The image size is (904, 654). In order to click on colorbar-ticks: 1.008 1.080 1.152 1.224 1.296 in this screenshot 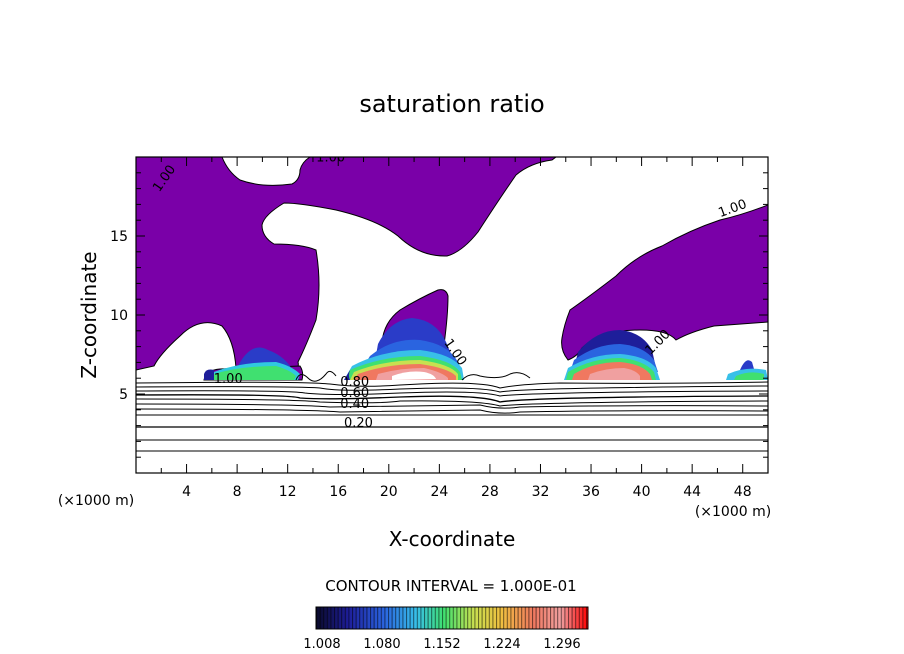, I will do `click(441, 644)`.